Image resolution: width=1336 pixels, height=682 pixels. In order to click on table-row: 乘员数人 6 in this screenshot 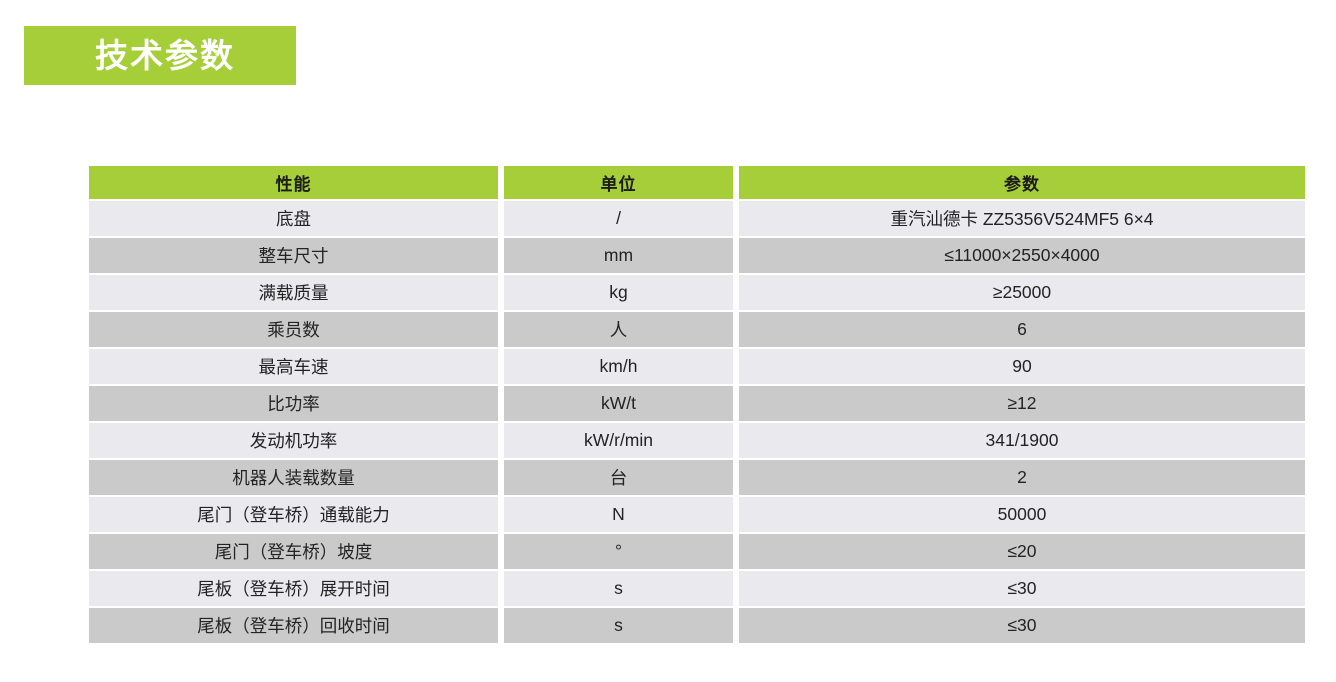, I will do `click(697, 329)`.